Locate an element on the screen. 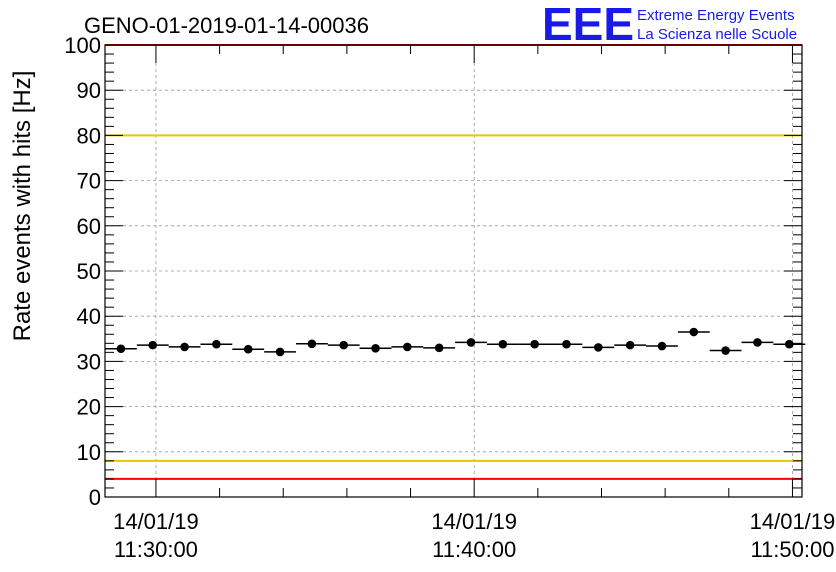  y-tick-label: 90 is located at coordinates (89, 90).